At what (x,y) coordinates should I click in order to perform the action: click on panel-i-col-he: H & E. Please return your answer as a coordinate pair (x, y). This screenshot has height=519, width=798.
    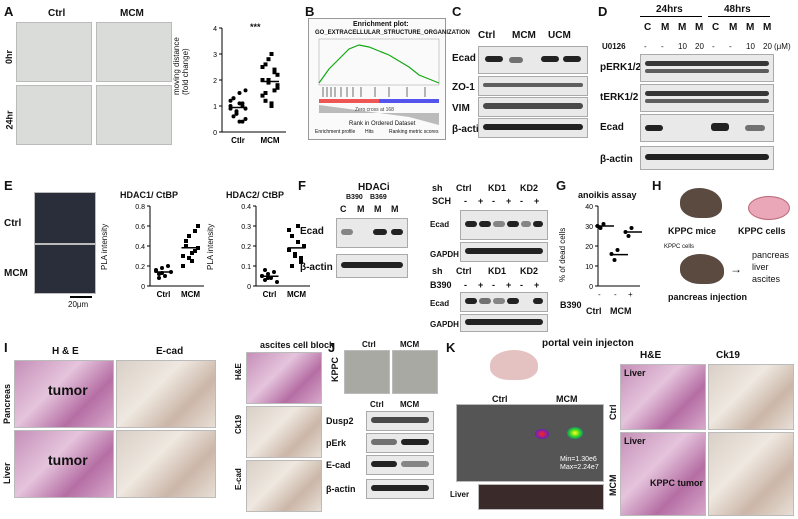
    Looking at the image, I should click on (65, 351).